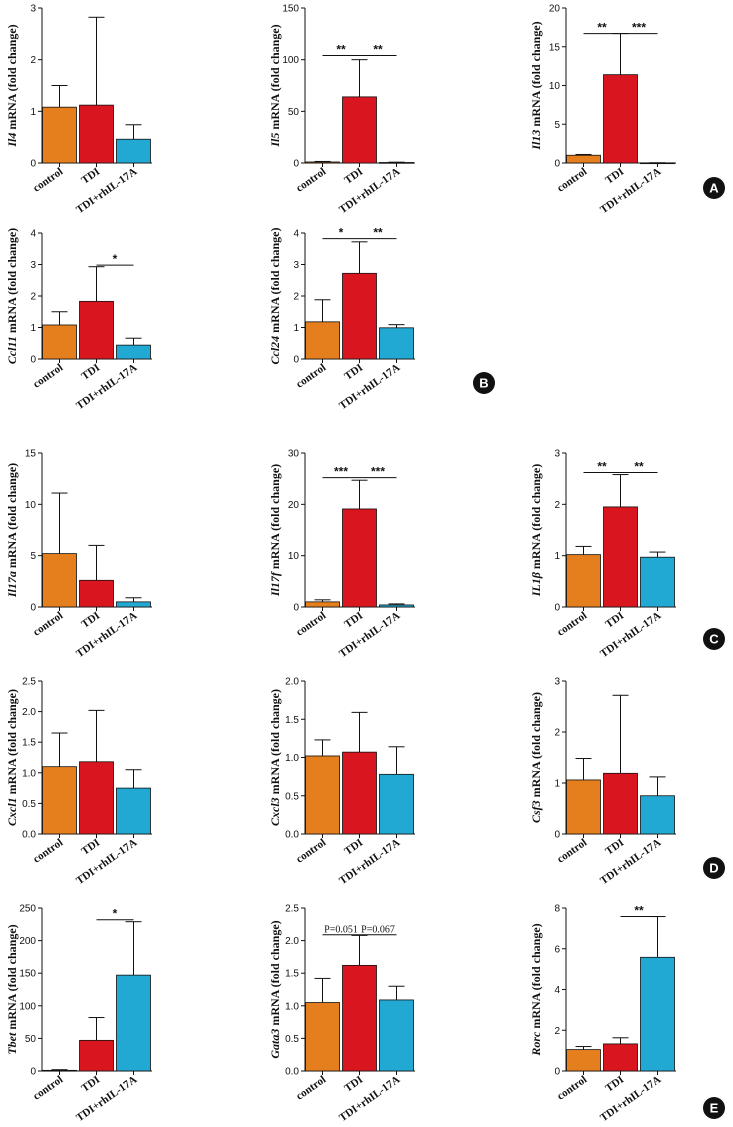 This screenshot has height=1127, width=733. Describe the element at coordinates (27, 941) in the screenshot. I see `y-tick-label: 200` at that location.